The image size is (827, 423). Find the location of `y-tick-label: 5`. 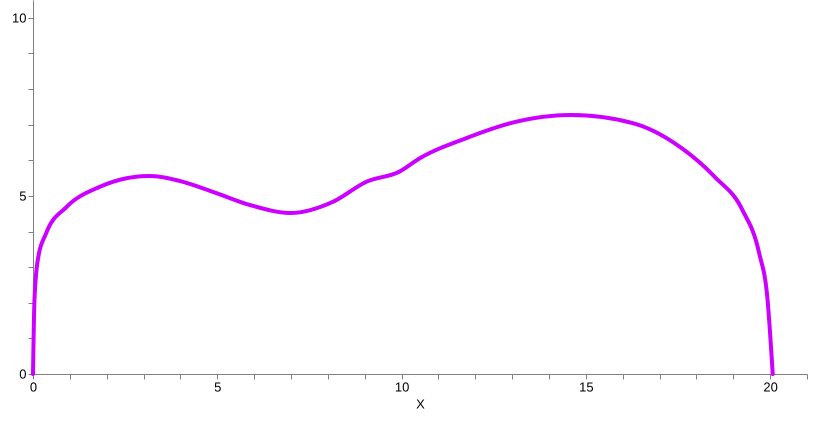

y-tick-label: 5 is located at coordinates (22, 196).